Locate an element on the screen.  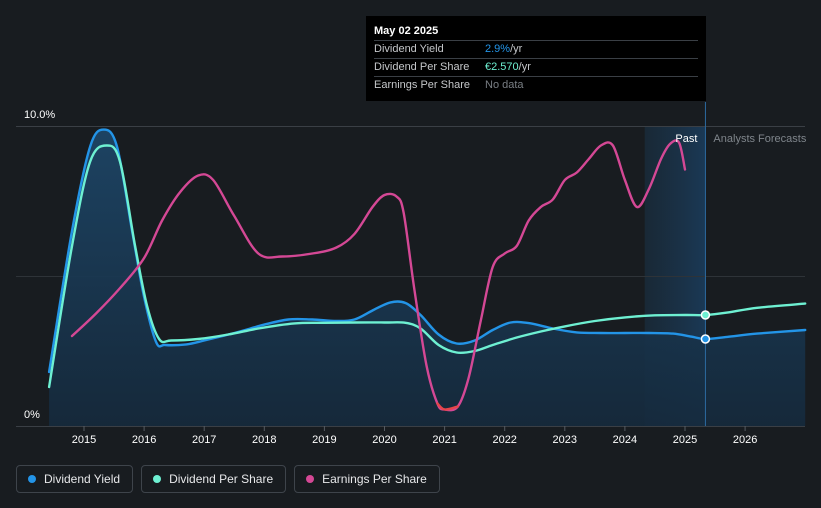
x-tick-label: 2015 is located at coordinates (84, 440).